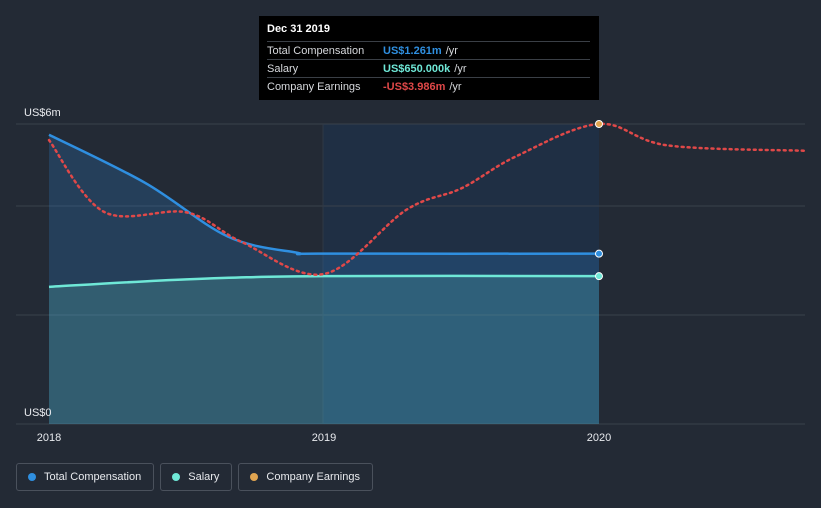  Describe the element at coordinates (42, 113) in the screenshot. I see `y-tick-label-max: US$6m` at that location.